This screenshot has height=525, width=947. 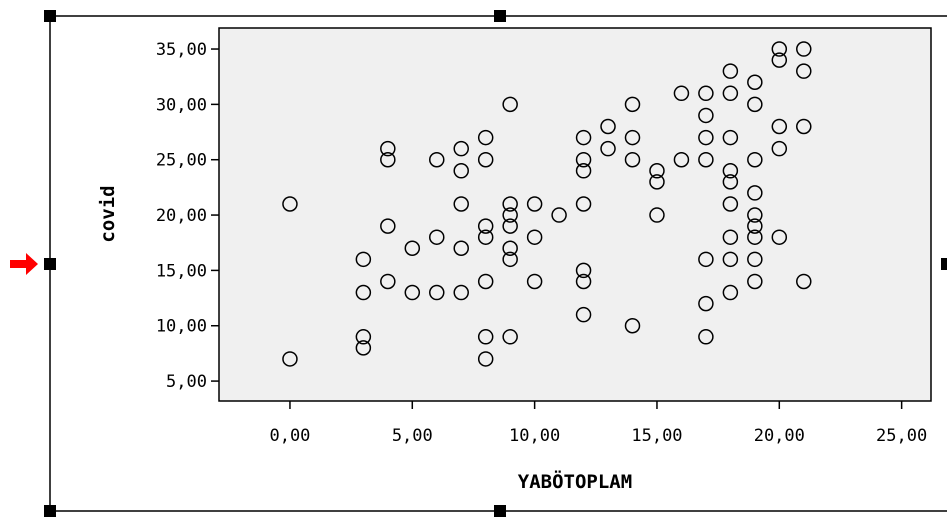 What do you see at coordinates (181, 271) in the screenshot?
I see `y-tick-label: 15,00` at bounding box center [181, 271].